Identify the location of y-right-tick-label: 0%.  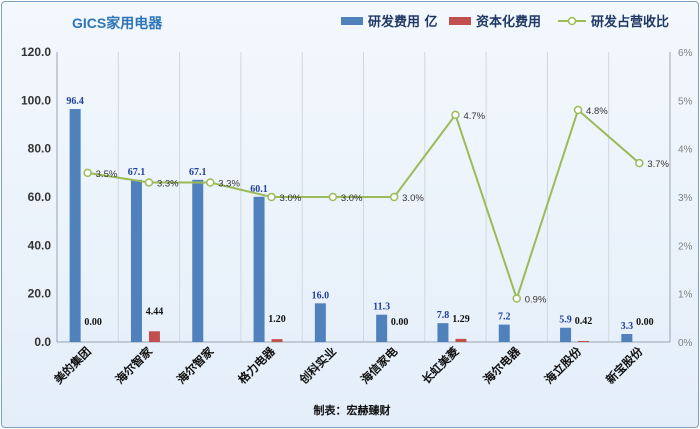
(685, 343).